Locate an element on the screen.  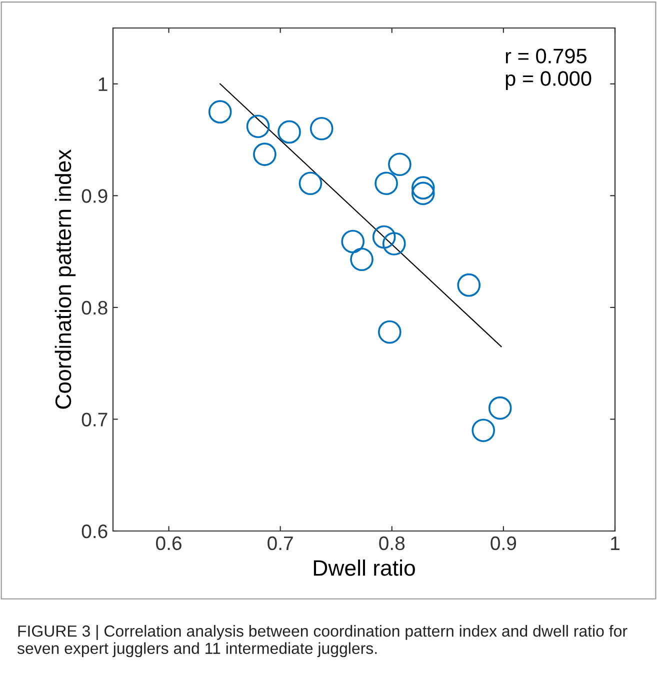
x-tick-label: 0.7 is located at coordinates (280, 543).